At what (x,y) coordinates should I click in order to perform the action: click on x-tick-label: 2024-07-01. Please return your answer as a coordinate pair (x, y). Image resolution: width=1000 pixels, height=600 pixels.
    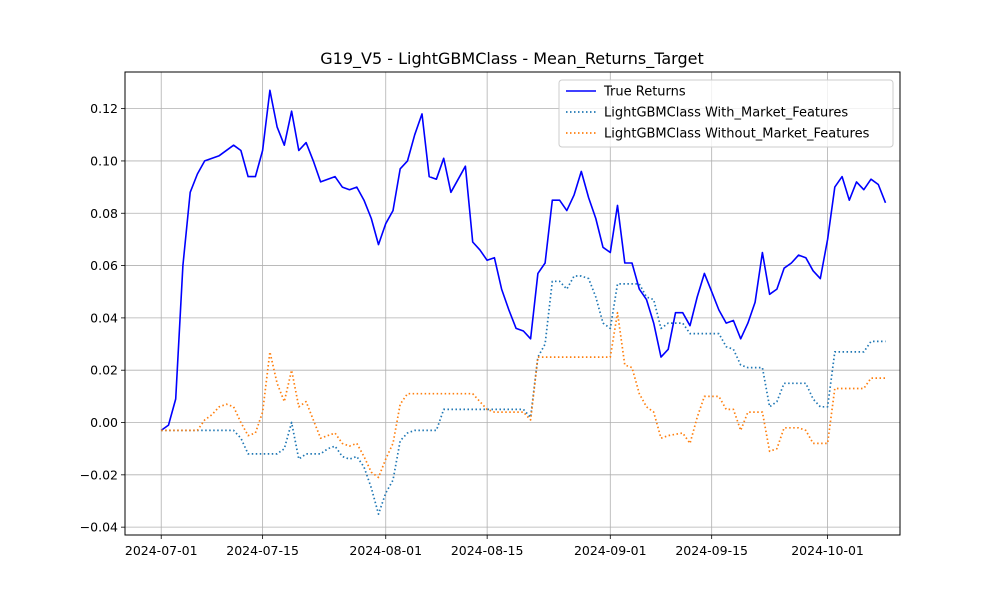
    Looking at the image, I should click on (161, 550).